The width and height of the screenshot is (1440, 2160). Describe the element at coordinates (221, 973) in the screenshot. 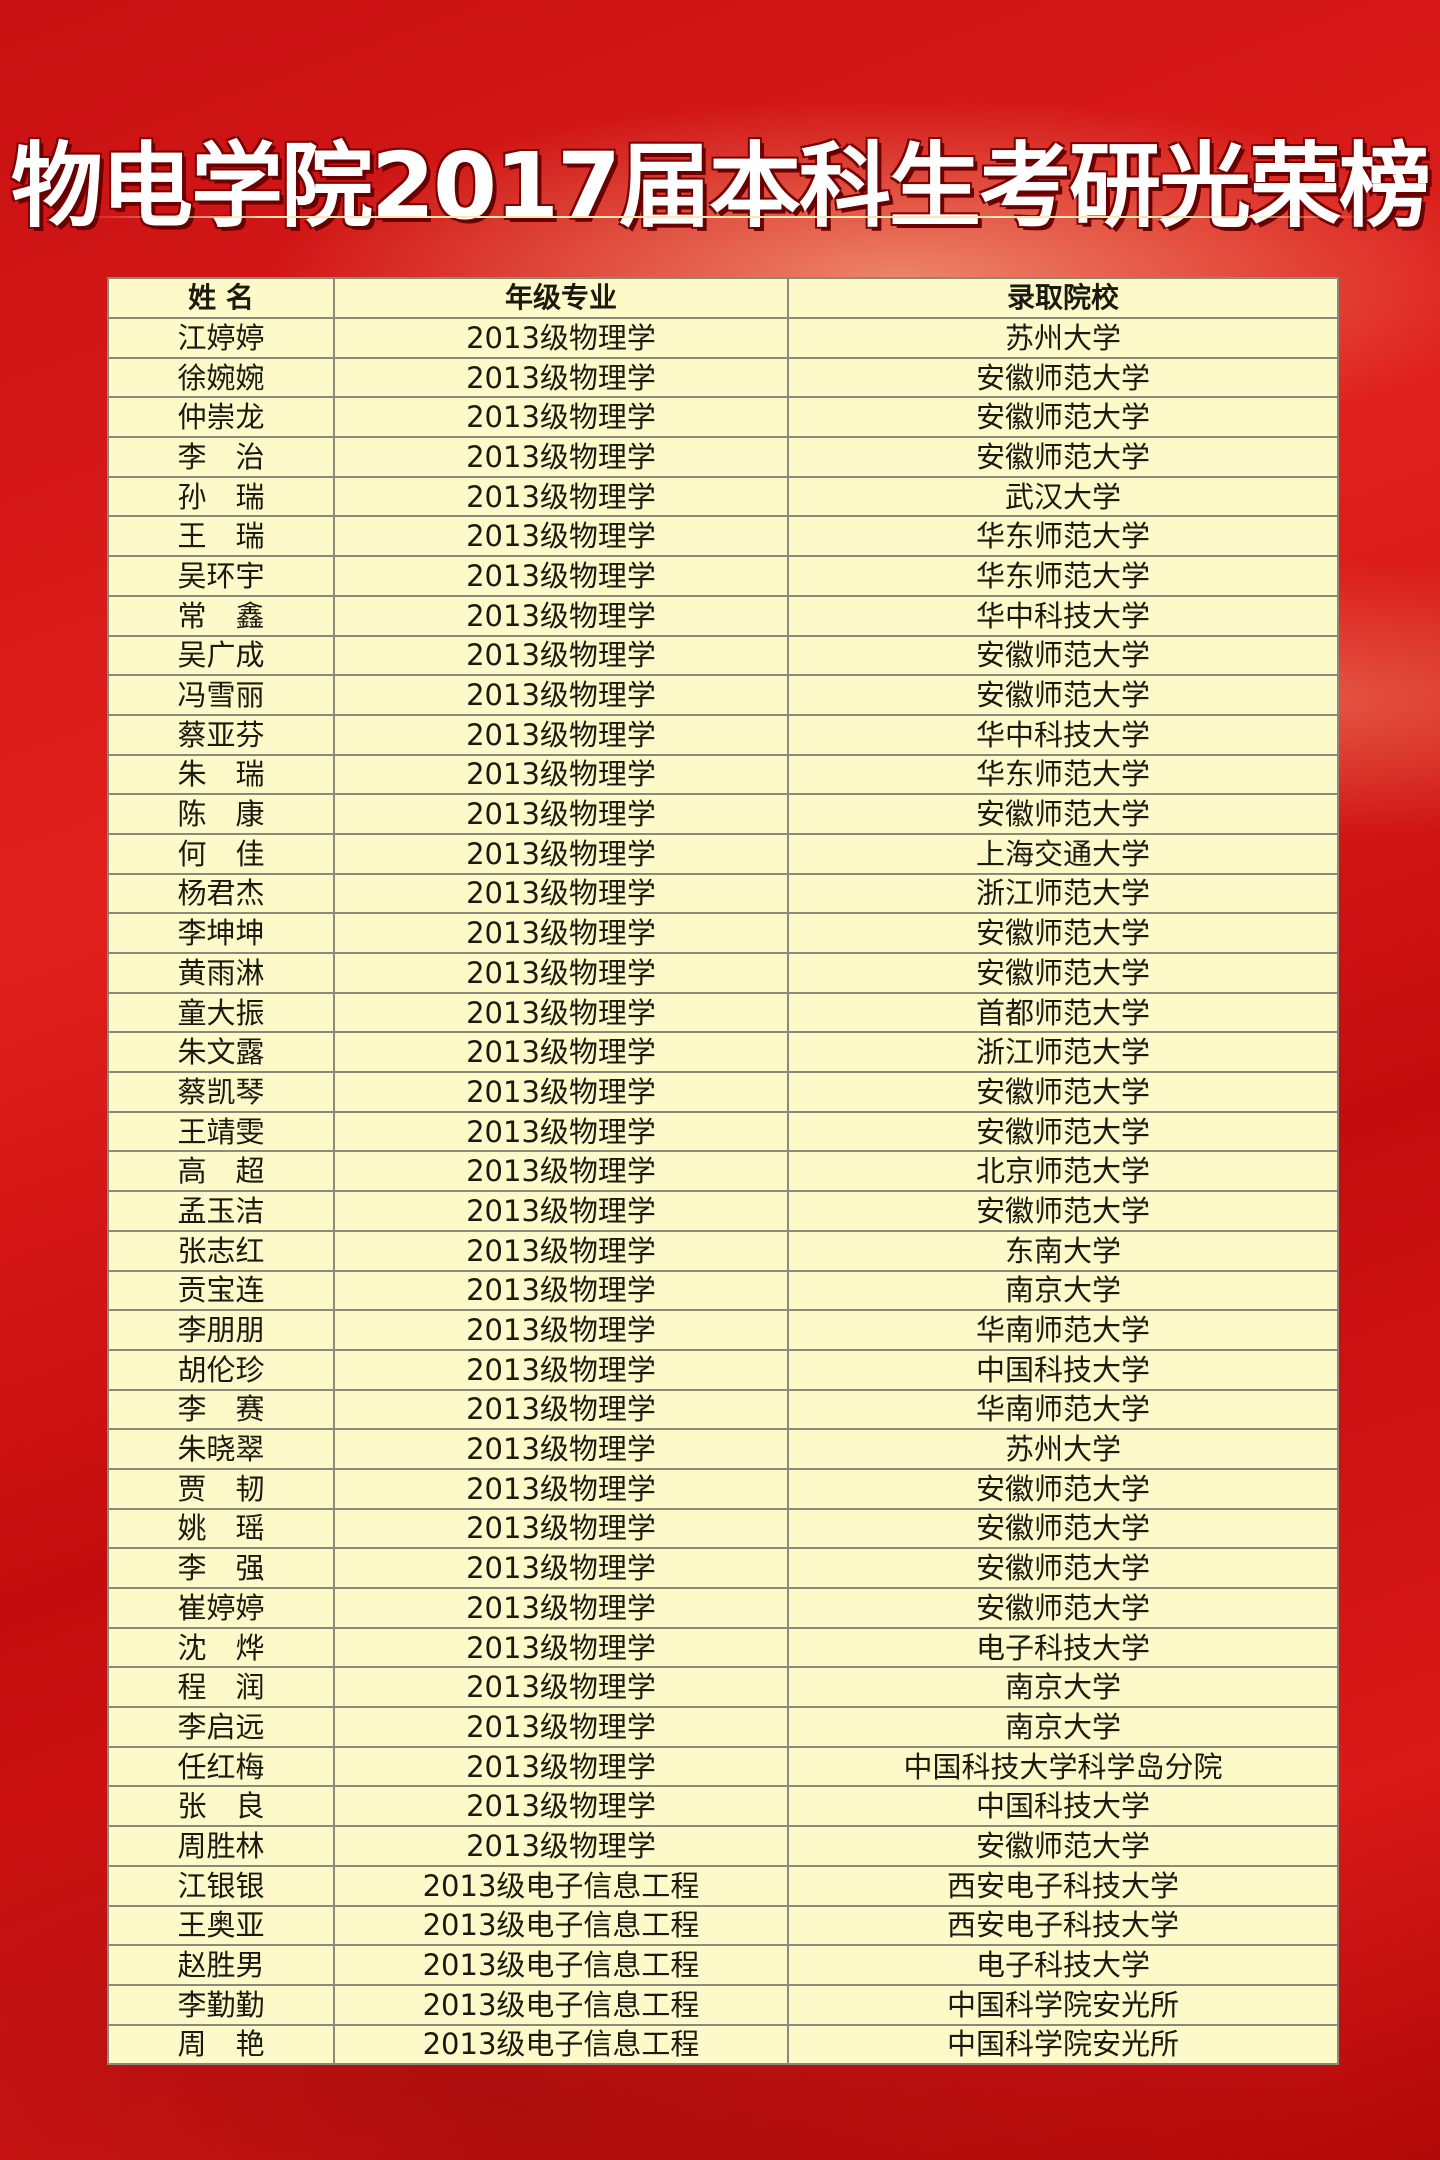

I see `student-name: 黄雨淋` at that location.